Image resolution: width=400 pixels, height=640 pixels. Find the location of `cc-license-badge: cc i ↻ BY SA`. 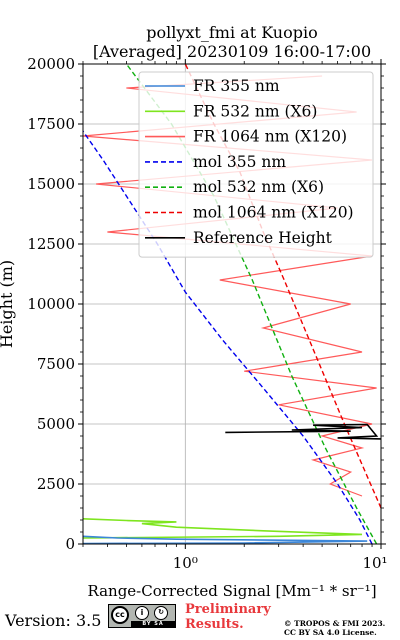

cc-license-badge: cc i ↻ BY SA is located at coordinates (142, 616).